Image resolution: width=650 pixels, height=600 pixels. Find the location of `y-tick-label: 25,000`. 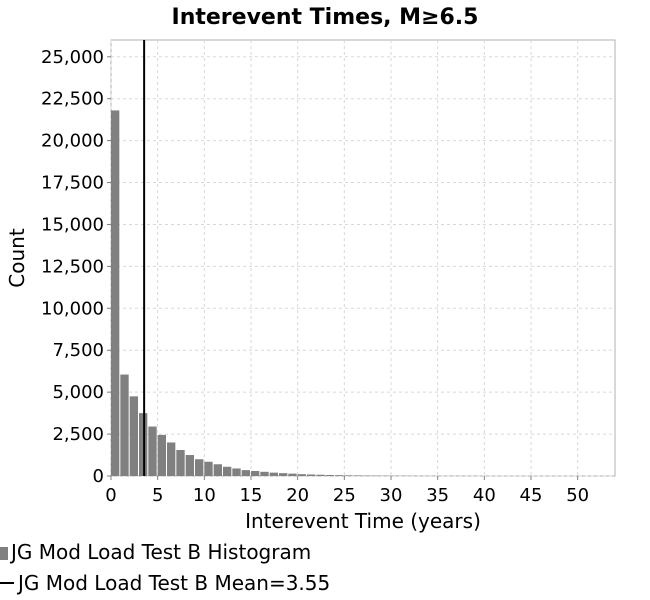

y-tick-label: 25,000 is located at coordinates (72, 57).